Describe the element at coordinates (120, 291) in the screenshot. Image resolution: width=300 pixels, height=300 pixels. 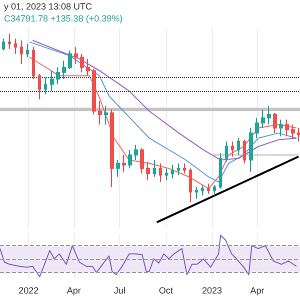
I see `x-tick-label: Jul` at that location.